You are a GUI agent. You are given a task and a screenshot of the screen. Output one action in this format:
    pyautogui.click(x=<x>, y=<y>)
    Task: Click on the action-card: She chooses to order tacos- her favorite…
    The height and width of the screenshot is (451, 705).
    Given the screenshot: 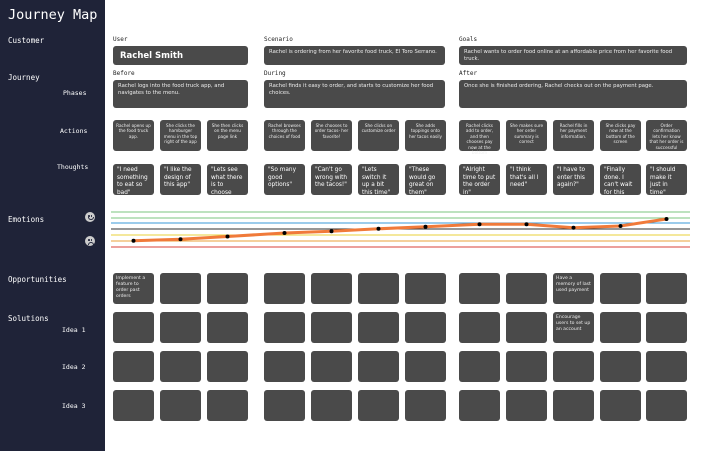 What is the action you would take?
    pyautogui.click(x=331, y=135)
    